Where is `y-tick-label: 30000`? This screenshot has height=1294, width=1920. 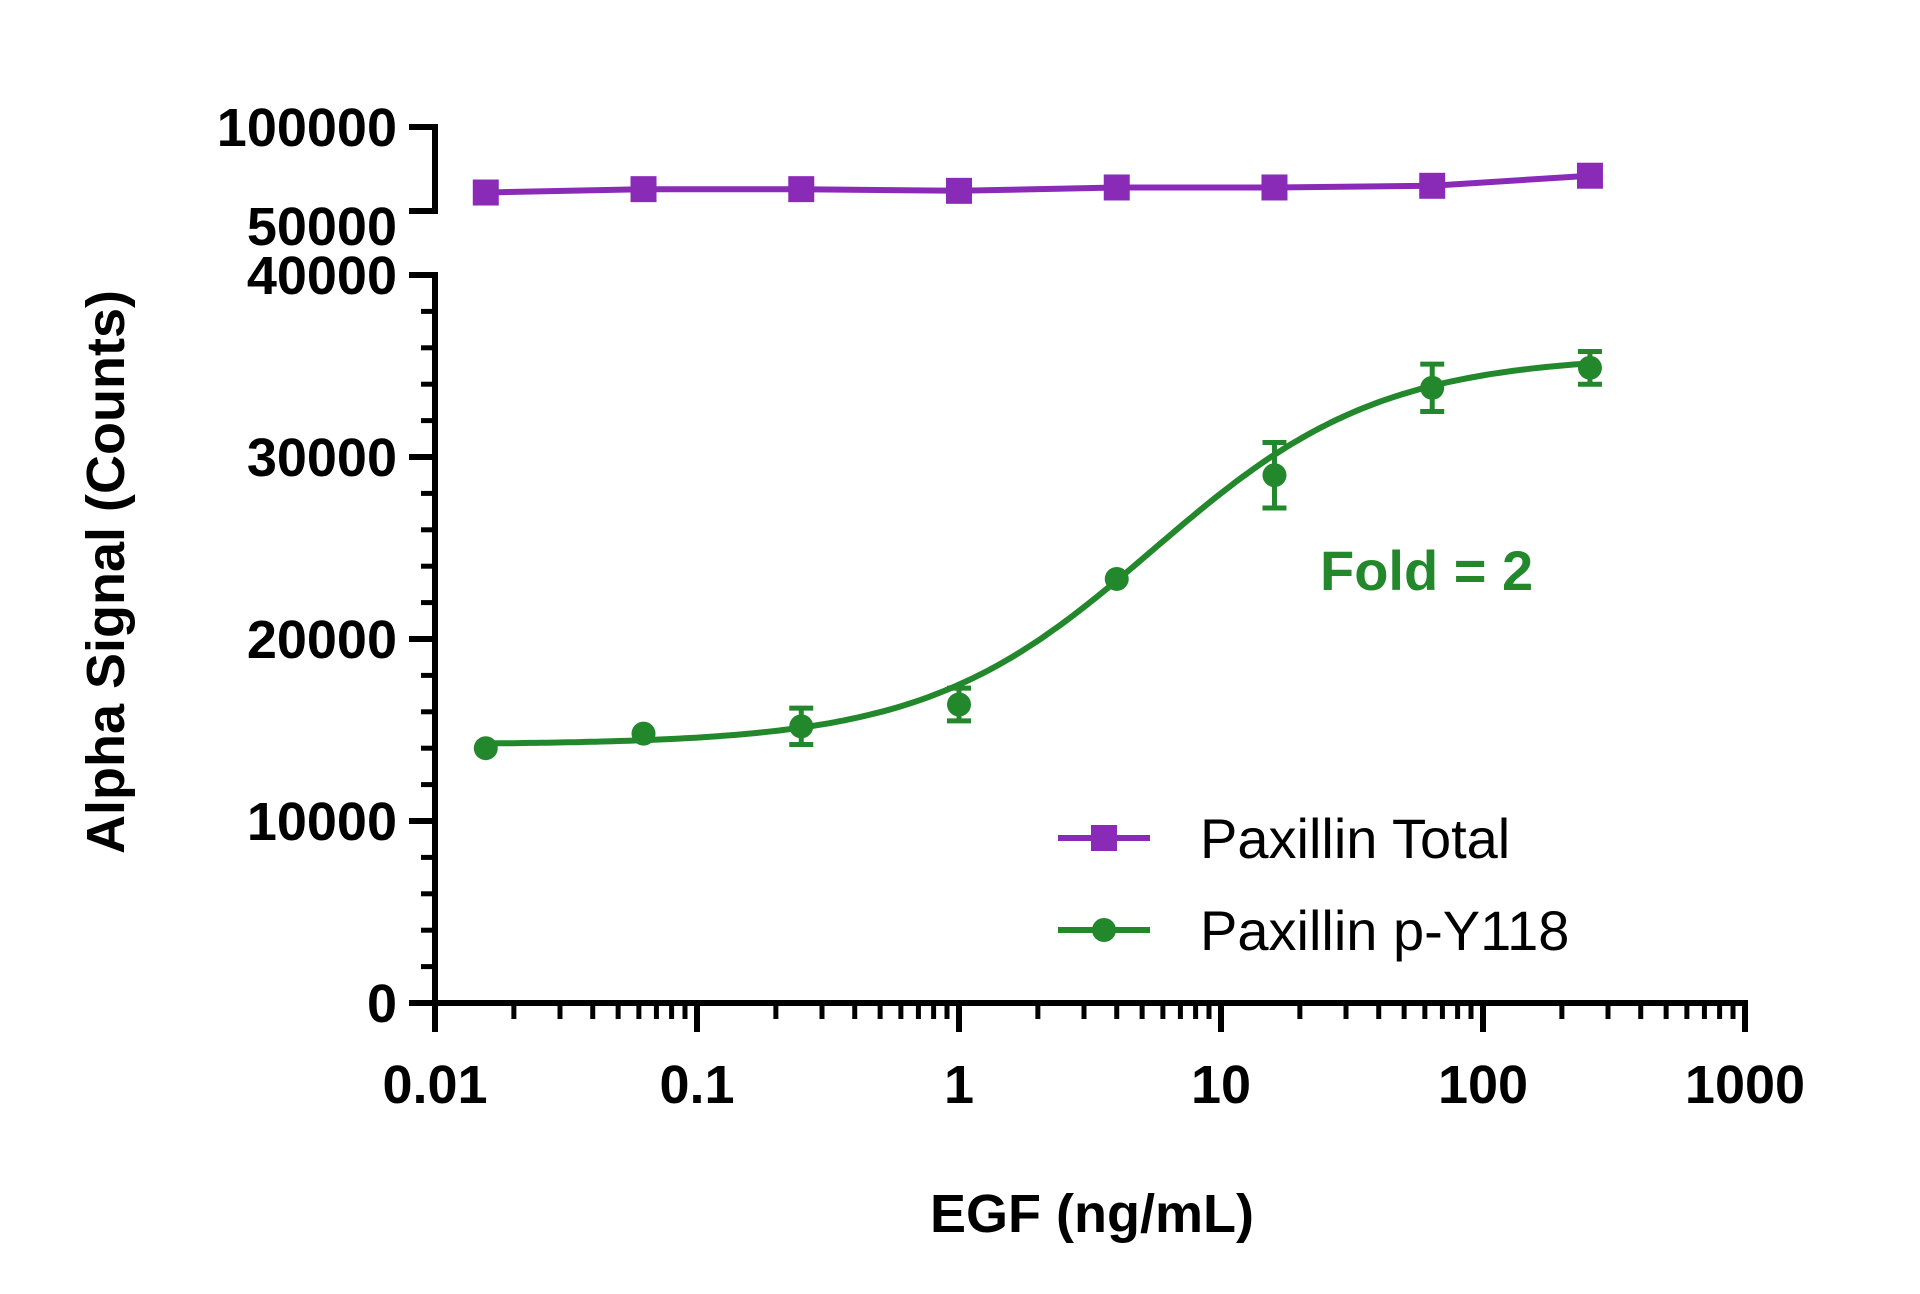 y-tick-label: 30000 is located at coordinates (322, 458).